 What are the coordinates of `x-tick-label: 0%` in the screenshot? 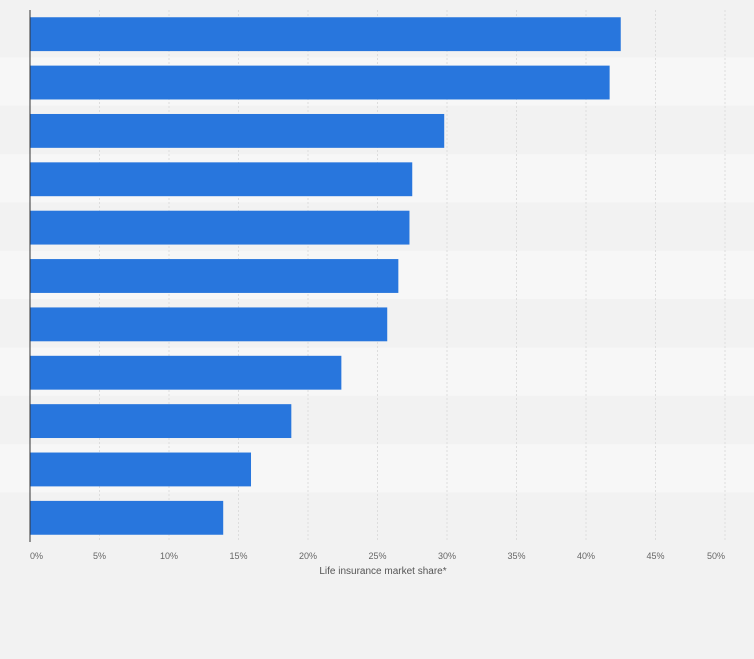 It's located at (36, 556).